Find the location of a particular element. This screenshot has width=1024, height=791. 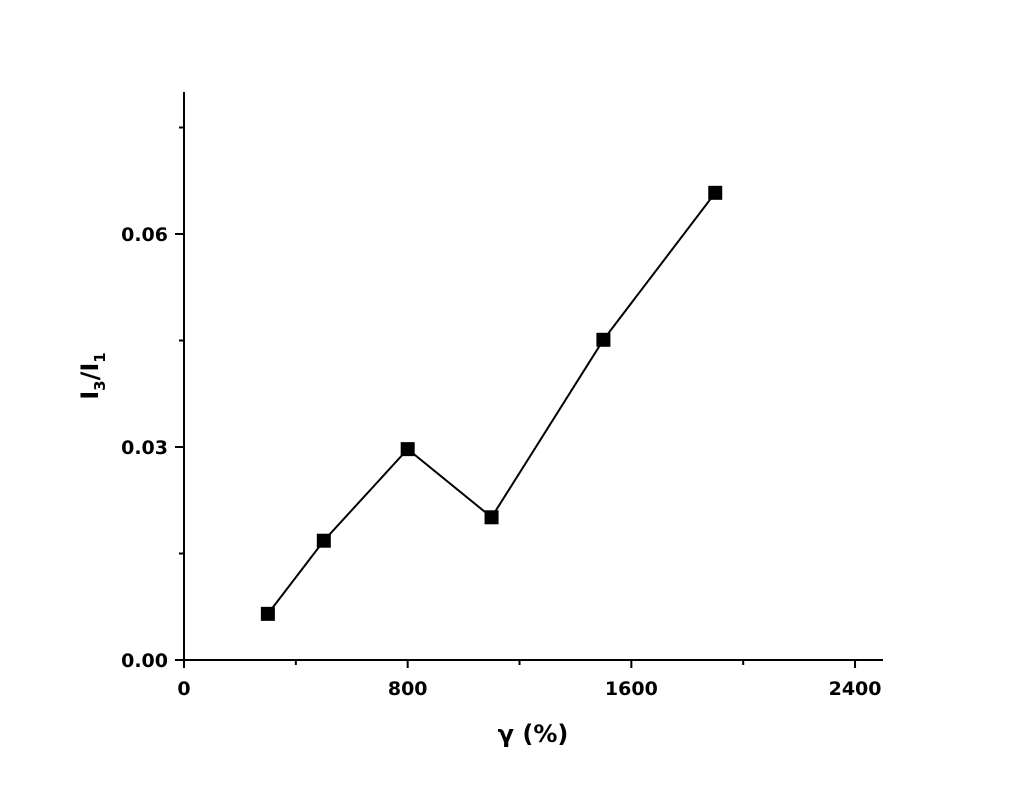

y-tick-label: 0.06 is located at coordinates (144, 235).